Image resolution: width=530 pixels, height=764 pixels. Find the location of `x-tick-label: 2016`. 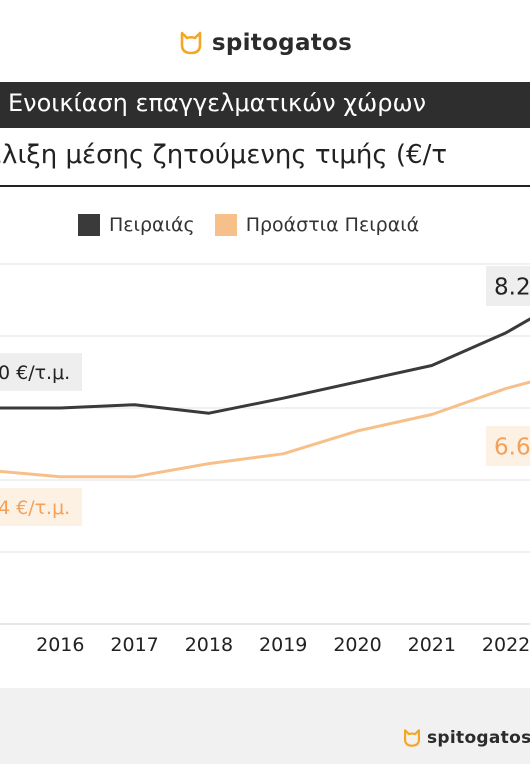

x-tick-label: 2016 is located at coordinates (60, 645).